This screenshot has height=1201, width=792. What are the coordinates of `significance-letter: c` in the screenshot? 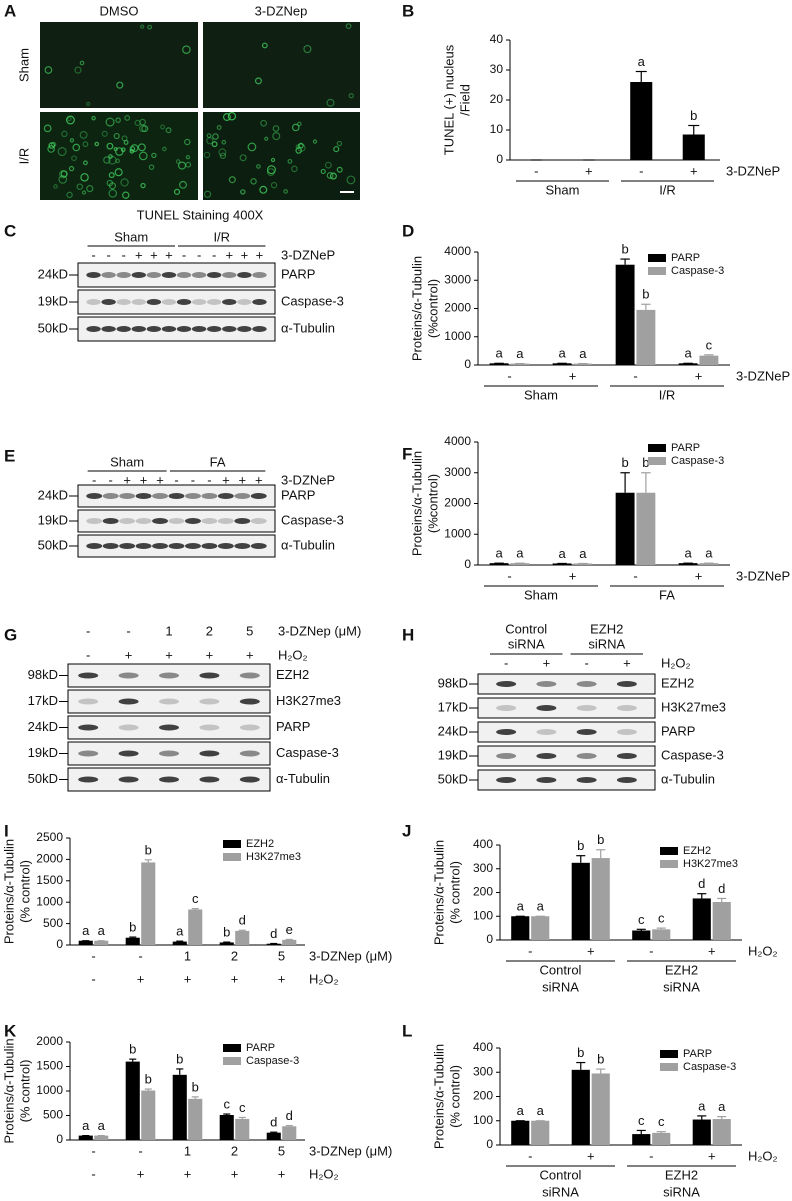 It's located at (641, 919).